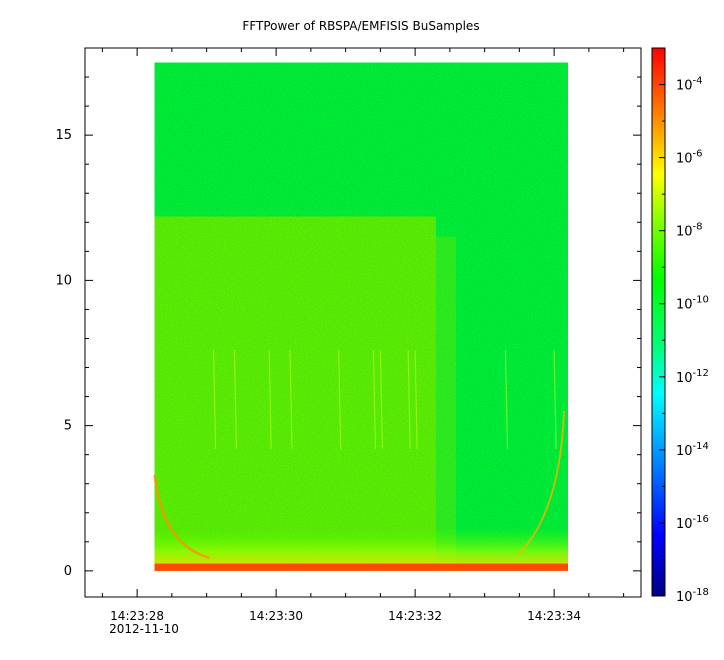  I want to click on y-tick-label: 5, so click(68, 426).